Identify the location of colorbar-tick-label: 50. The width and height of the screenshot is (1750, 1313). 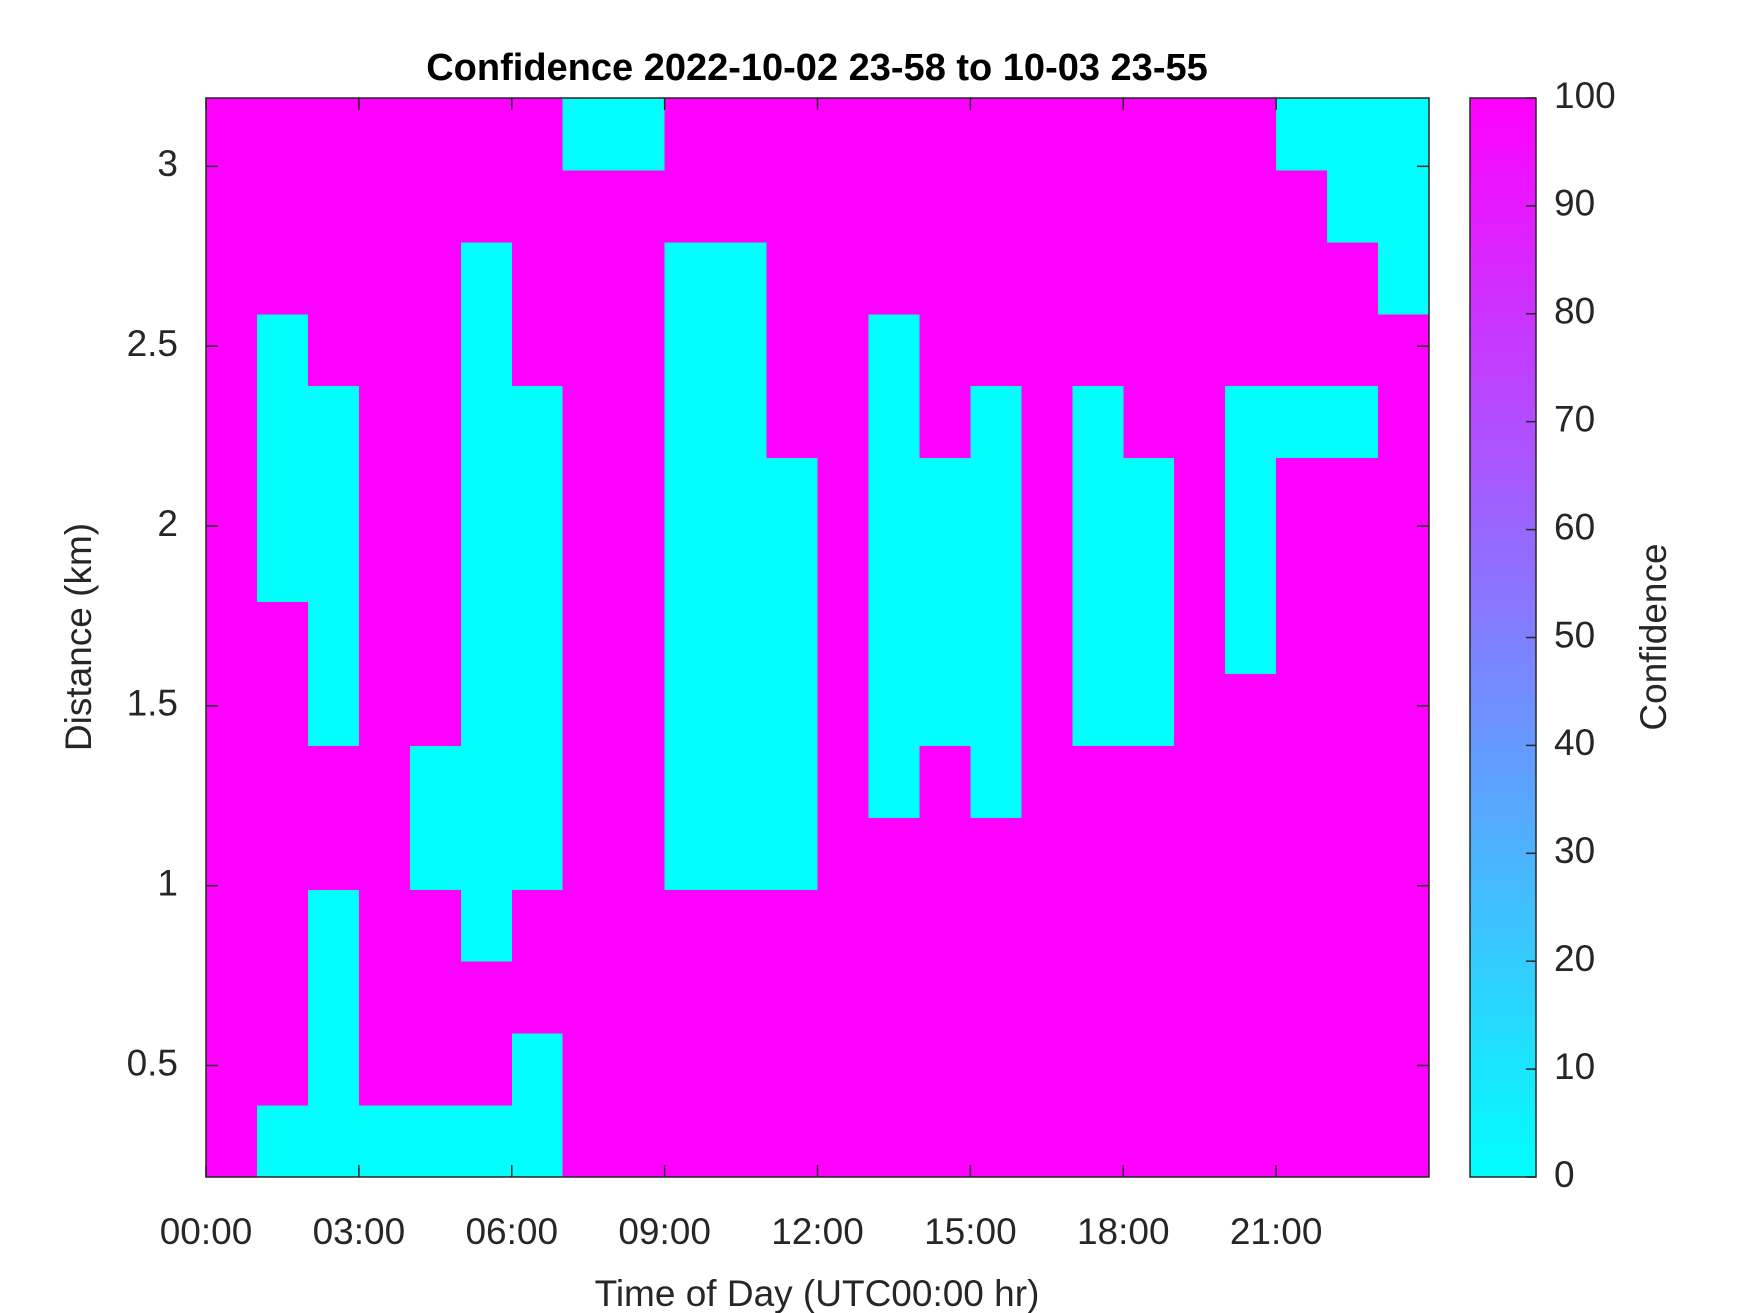
(1574, 634).